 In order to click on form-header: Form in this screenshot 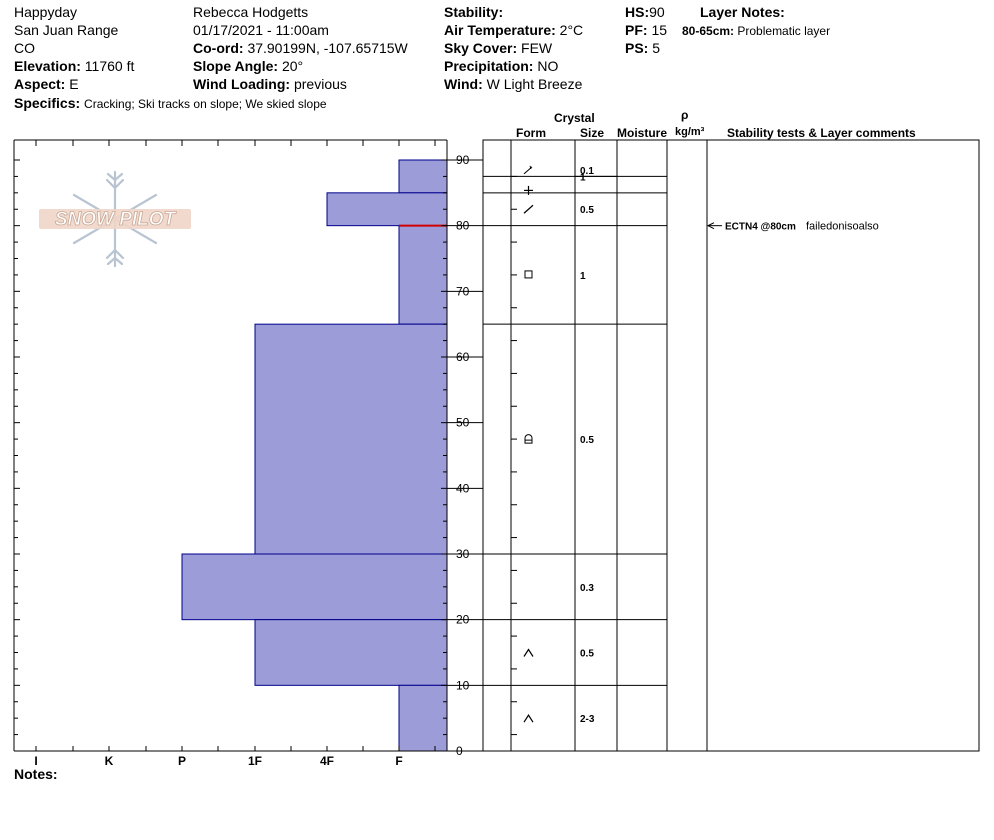, I will do `click(531, 133)`.